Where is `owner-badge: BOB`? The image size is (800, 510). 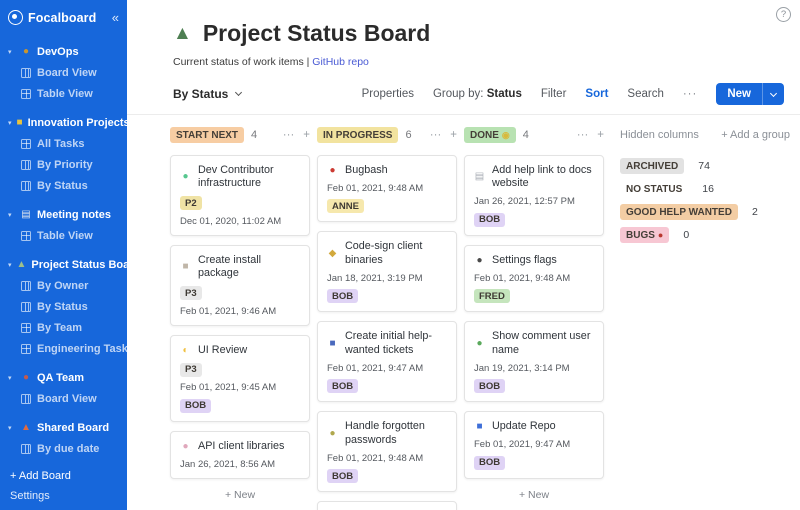
owner-badge: BOB is located at coordinates (343, 296).